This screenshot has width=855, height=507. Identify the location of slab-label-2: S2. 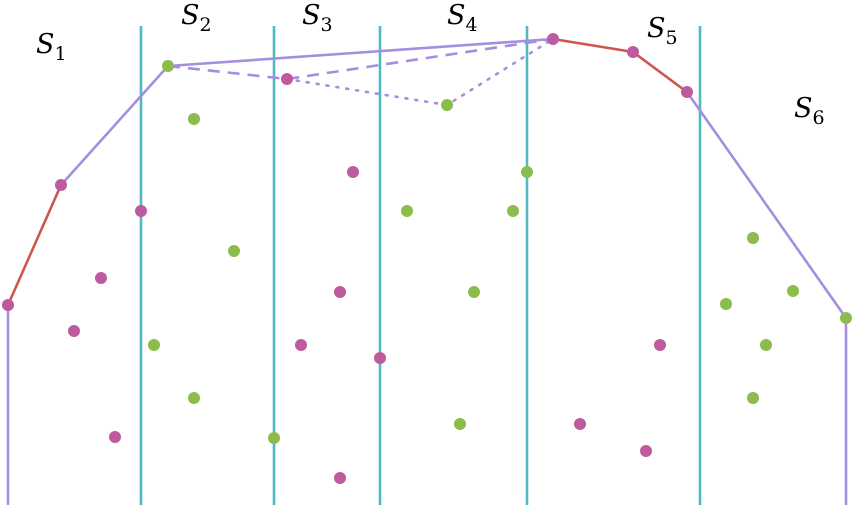
(196, 18).